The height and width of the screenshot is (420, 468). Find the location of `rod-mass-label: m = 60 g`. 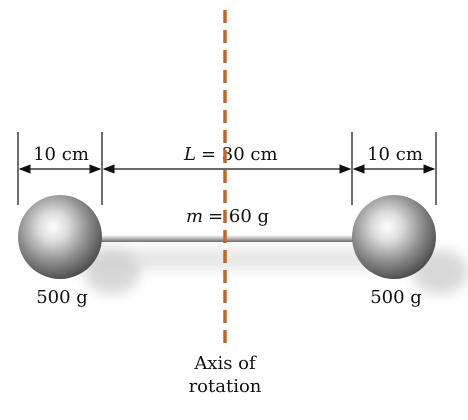

rod-mass-label: m = 60 g is located at coordinates (227, 216).